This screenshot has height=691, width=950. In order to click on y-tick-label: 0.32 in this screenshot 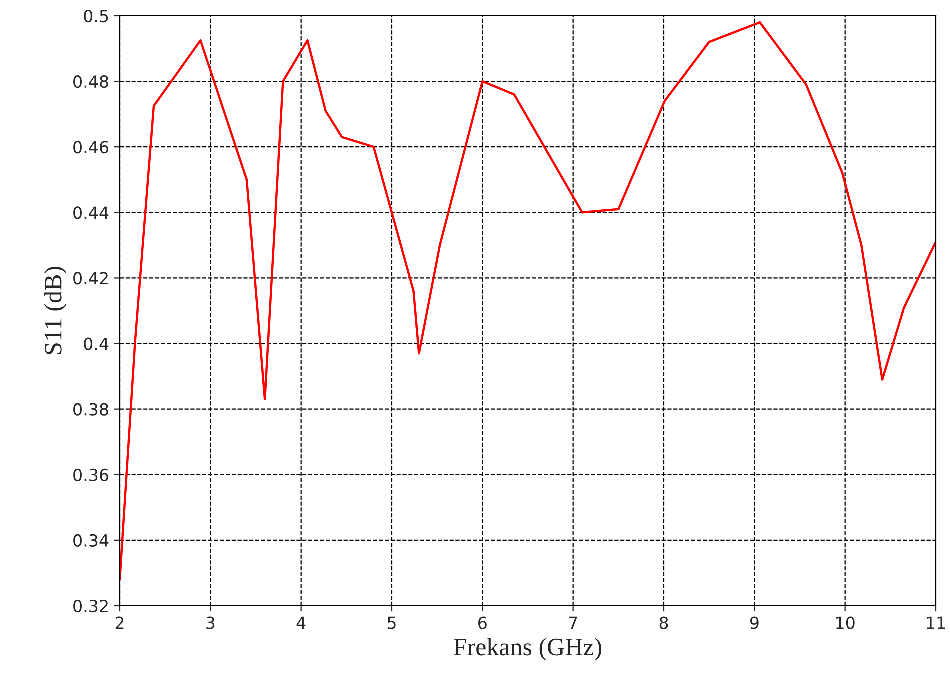, I will do `click(91, 606)`.